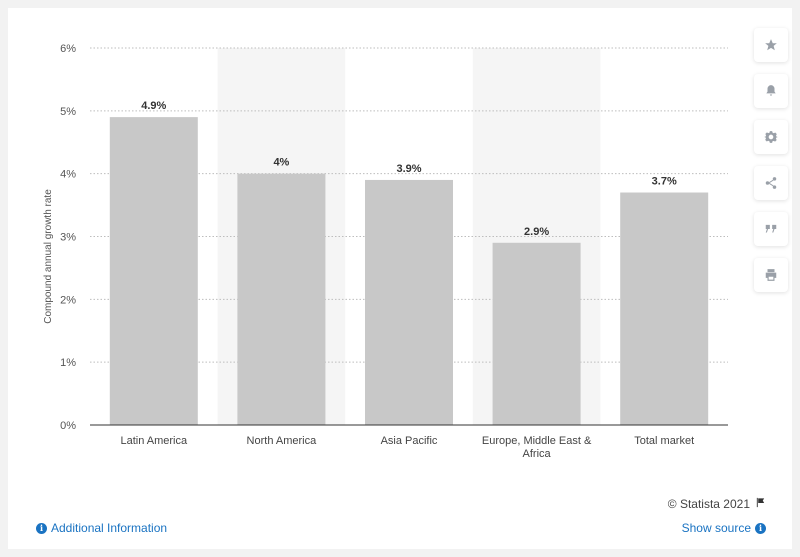  I want to click on data-label: 4.9%, so click(153, 106).